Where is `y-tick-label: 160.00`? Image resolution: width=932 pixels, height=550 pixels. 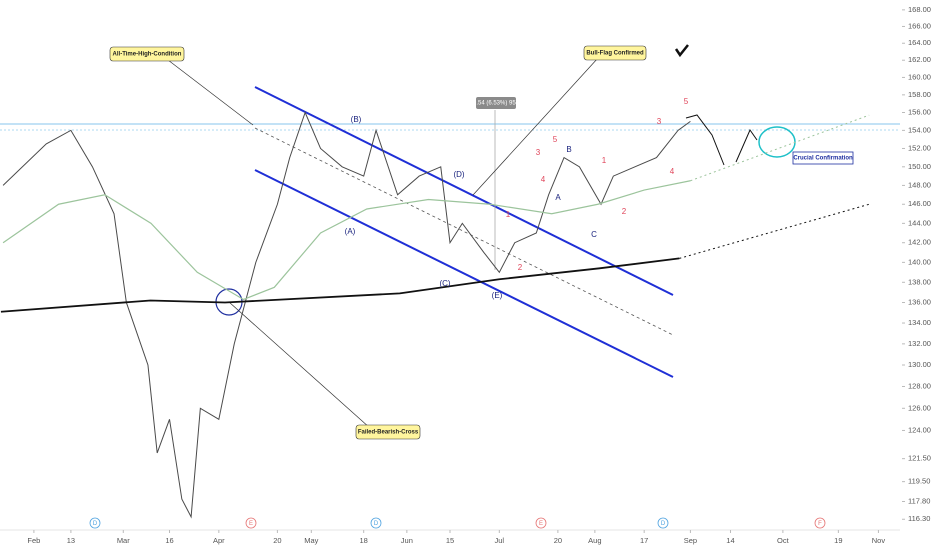
y-tick-label: 160.00 is located at coordinates (919, 76).